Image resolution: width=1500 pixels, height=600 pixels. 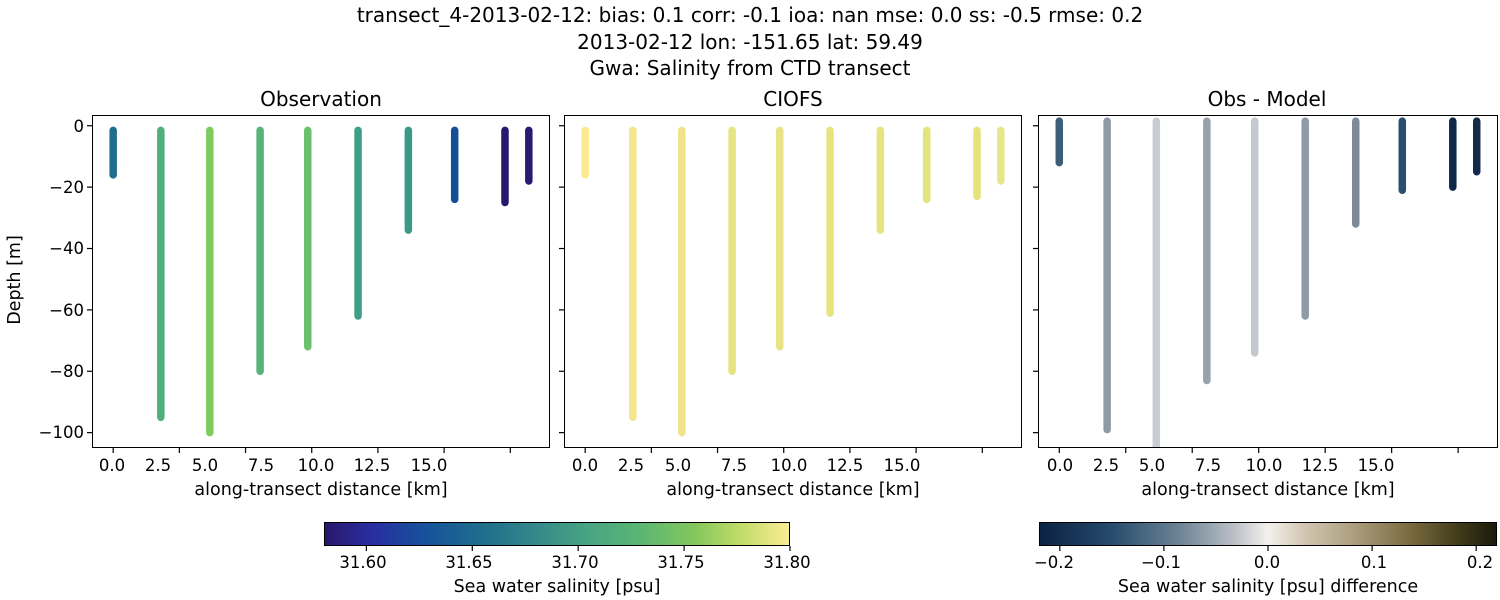 I want to click on colorbar-tick-label: 31.80, so click(x=787, y=562).